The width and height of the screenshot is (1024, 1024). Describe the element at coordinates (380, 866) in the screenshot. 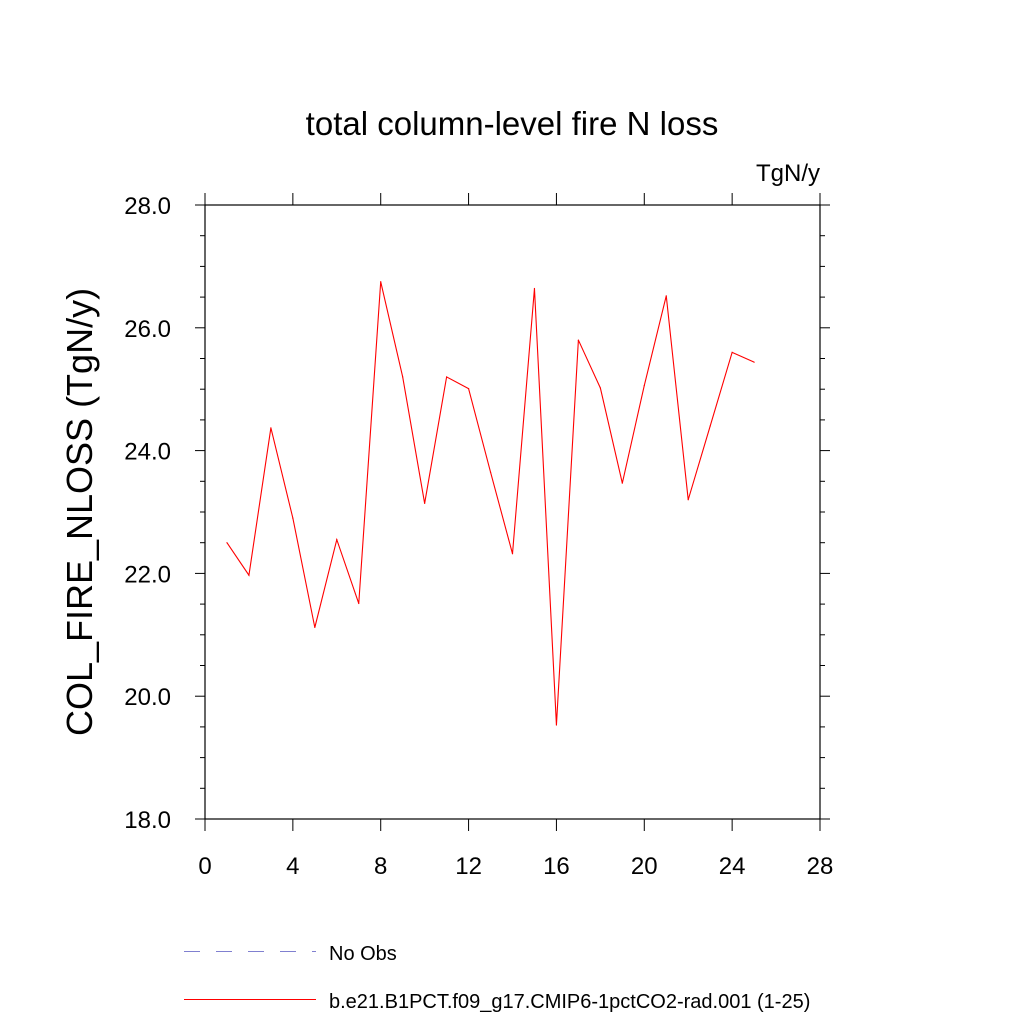

I see `x-tick-label: 8` at that location.